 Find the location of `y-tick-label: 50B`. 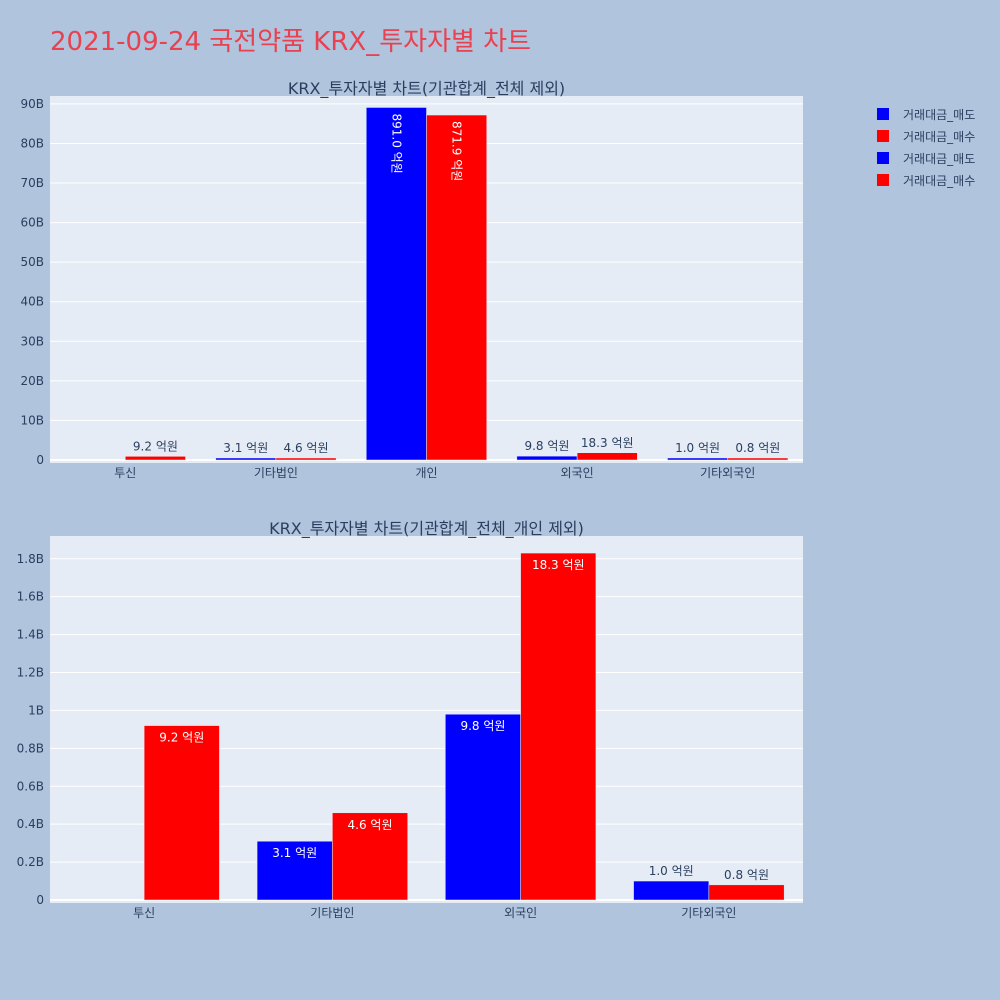

y-tick-label: 50B is located at coordinates (32, 262).